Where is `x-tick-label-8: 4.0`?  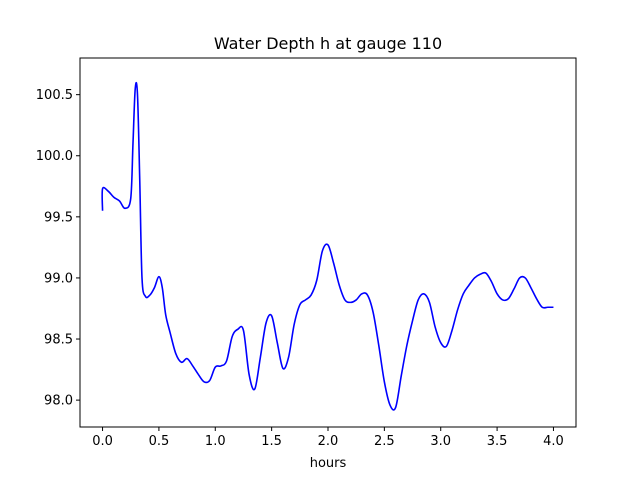 x-tick-label-8: 4.0 is located at coordinates (553, 441).